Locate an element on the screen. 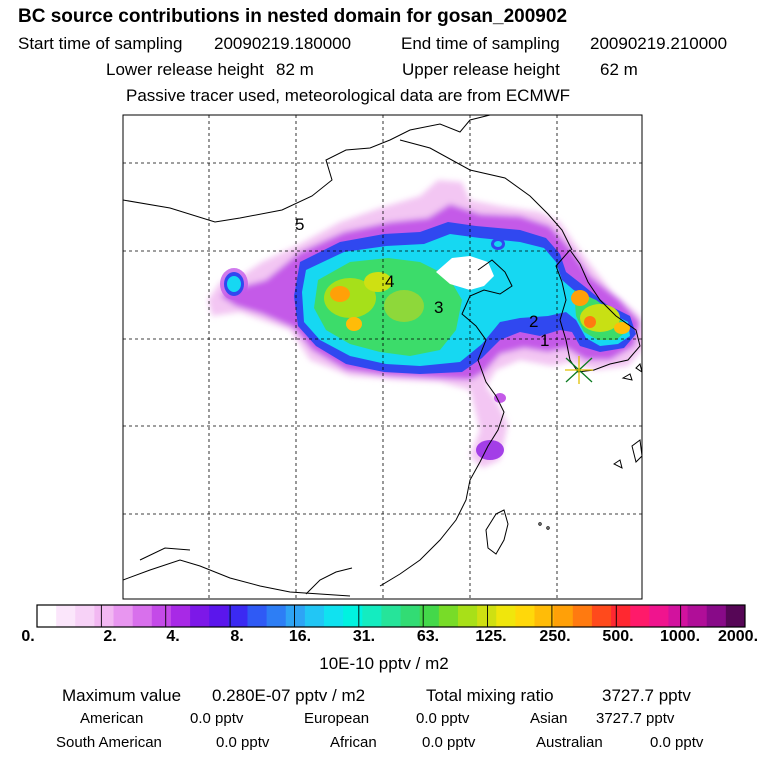 The width and height of the screenshot is (768, 768). colorbar-label: 31. is located at coordinates (364, 636).